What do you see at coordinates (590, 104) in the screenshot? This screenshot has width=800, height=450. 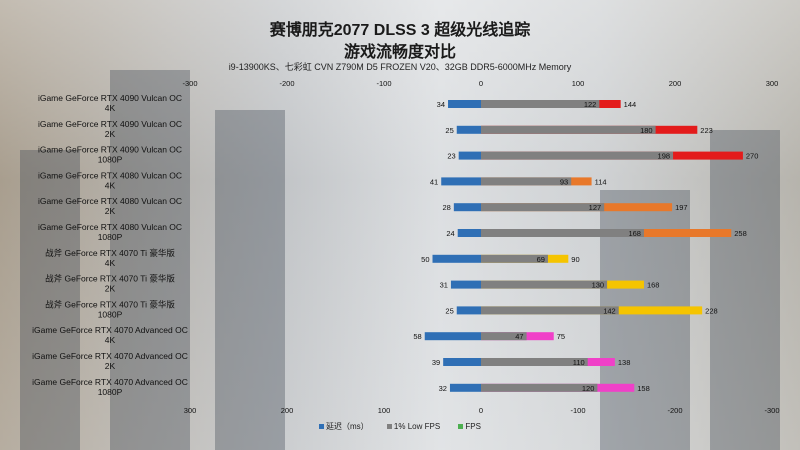 I see `data-label-1pct-low: 122` at bounding box center [590, 104].